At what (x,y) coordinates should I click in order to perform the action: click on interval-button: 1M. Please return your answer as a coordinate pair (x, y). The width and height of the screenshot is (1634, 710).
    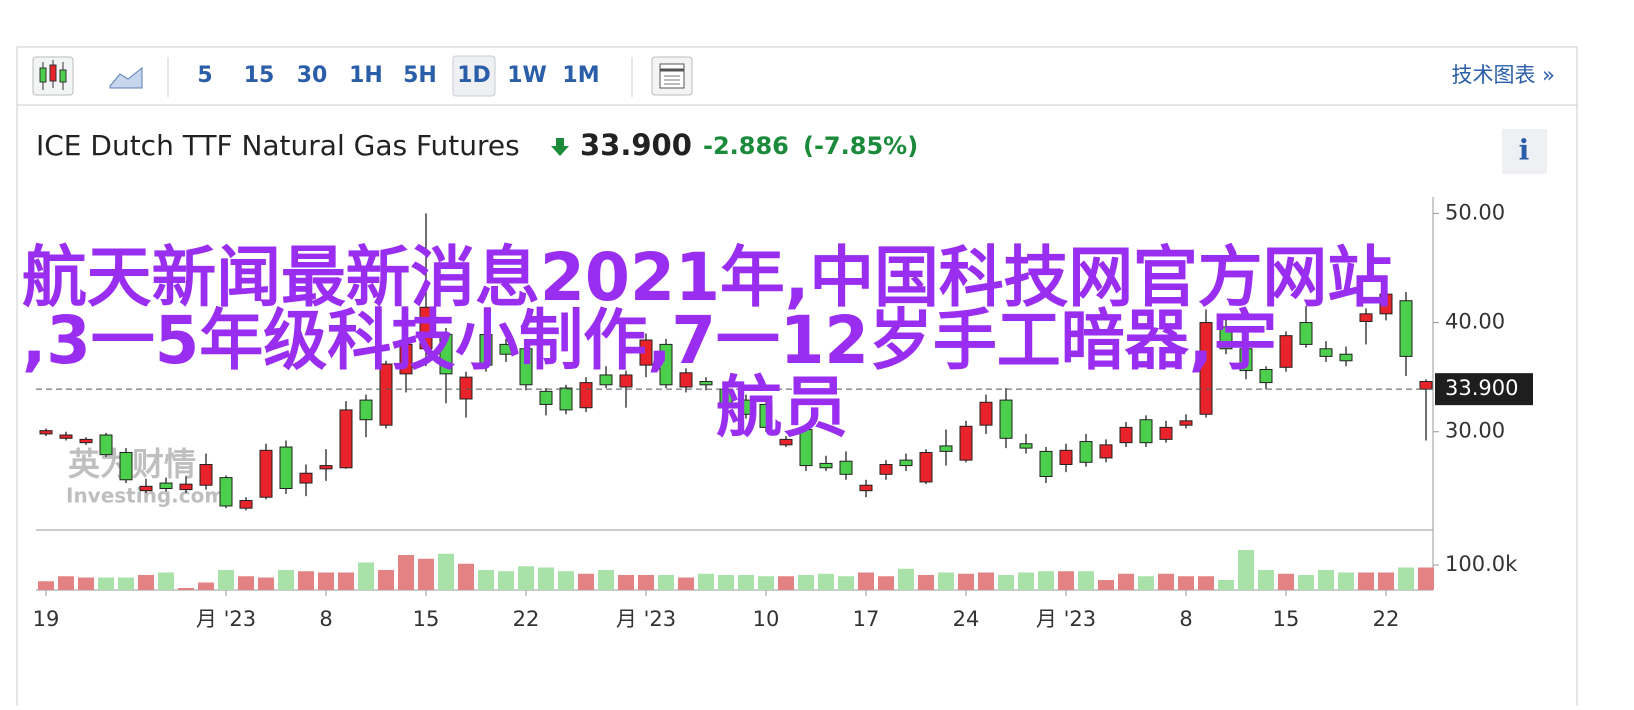
    Looking at the image, I should click on (580, 75).